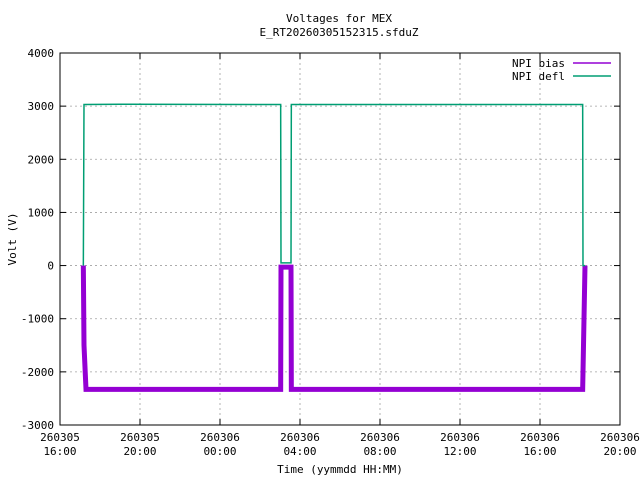 The image size is (640, 480). I want to click on y-axis-label: Volt (V), so click(12, 239).